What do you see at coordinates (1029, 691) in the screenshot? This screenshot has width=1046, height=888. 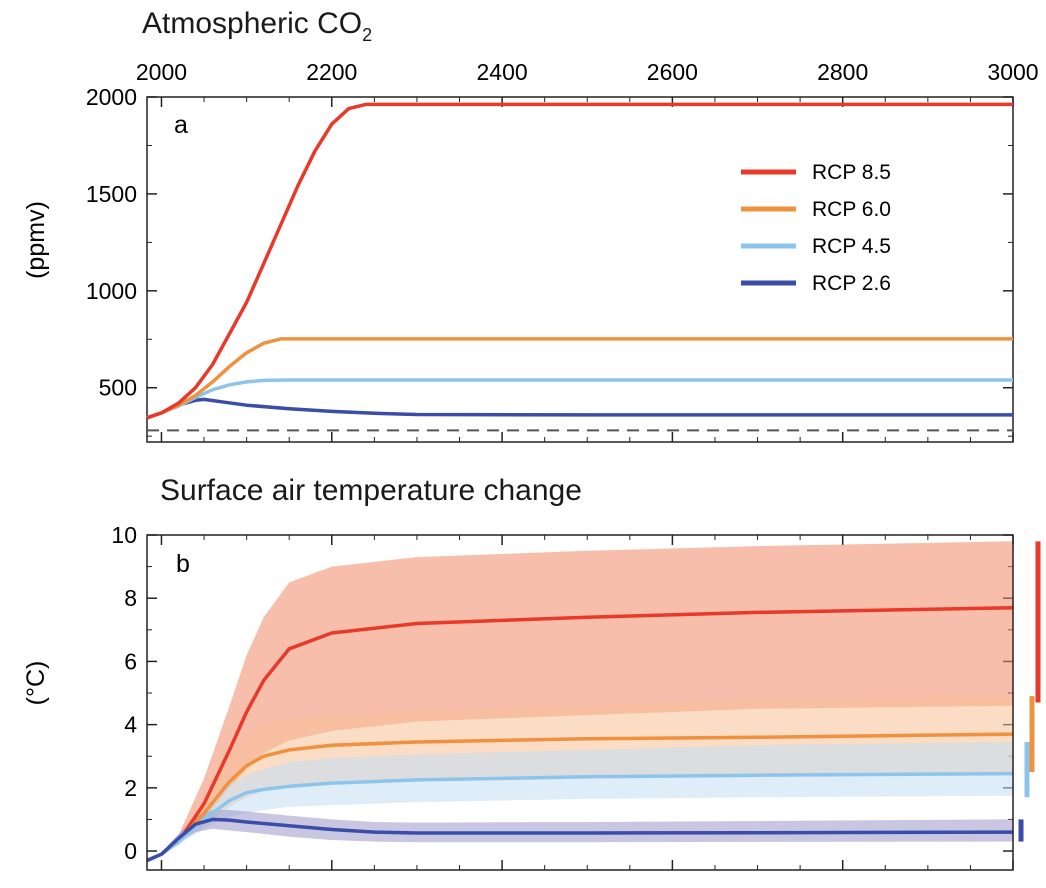 I see `panel-b-range-bars` at bounding box center [1029, 691].